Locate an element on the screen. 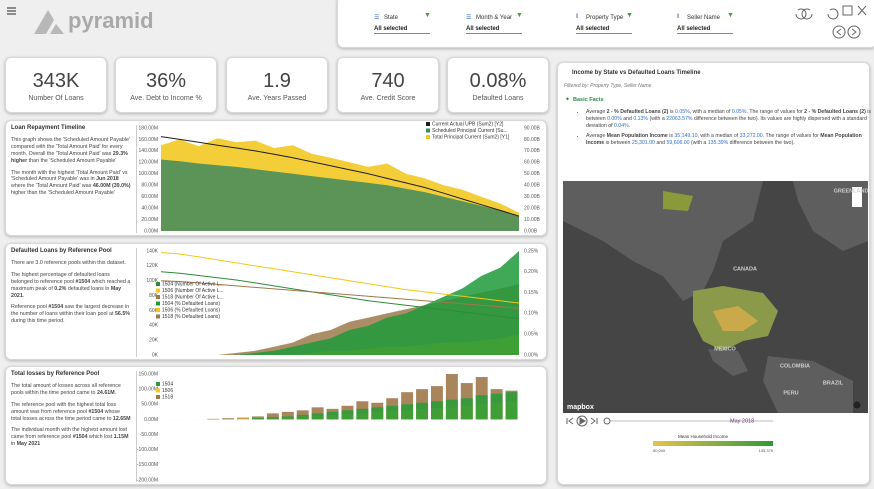  panel-title: Total losses by Reference Pool is located at coordinates (55, 374).